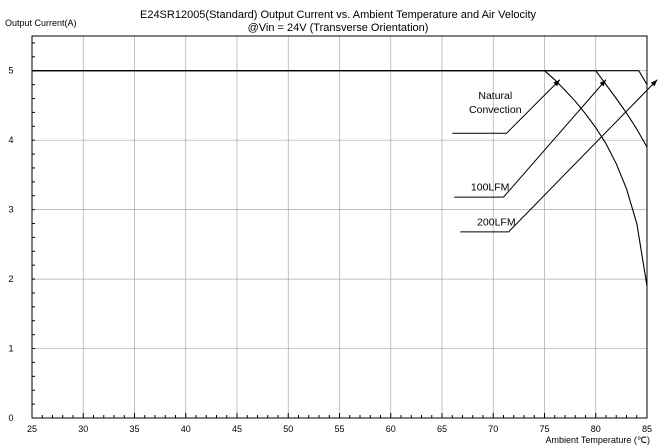 This screenshot has height=448, width=659. I want to click on x-tick-label: 85, so click(647, 429).